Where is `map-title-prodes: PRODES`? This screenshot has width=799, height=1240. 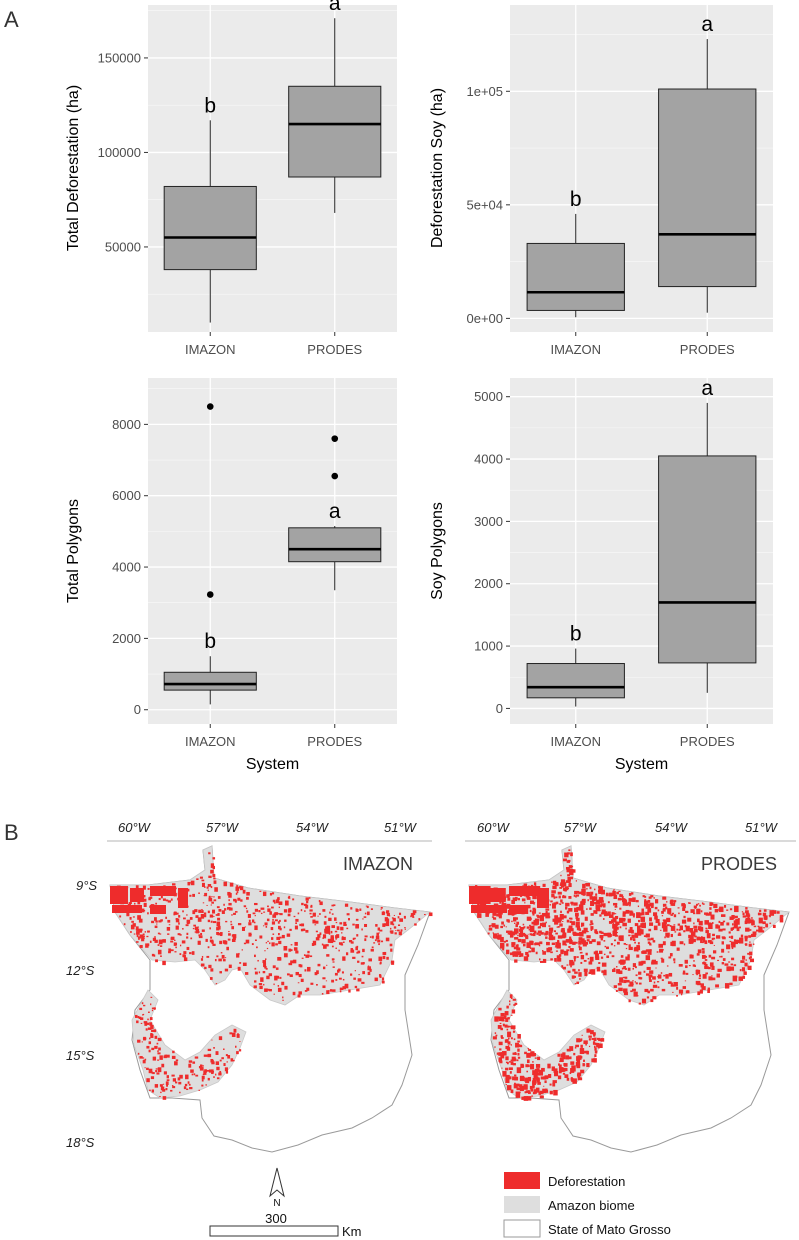 map-title-prodes: PRODES is located at coordinates (739, 864).